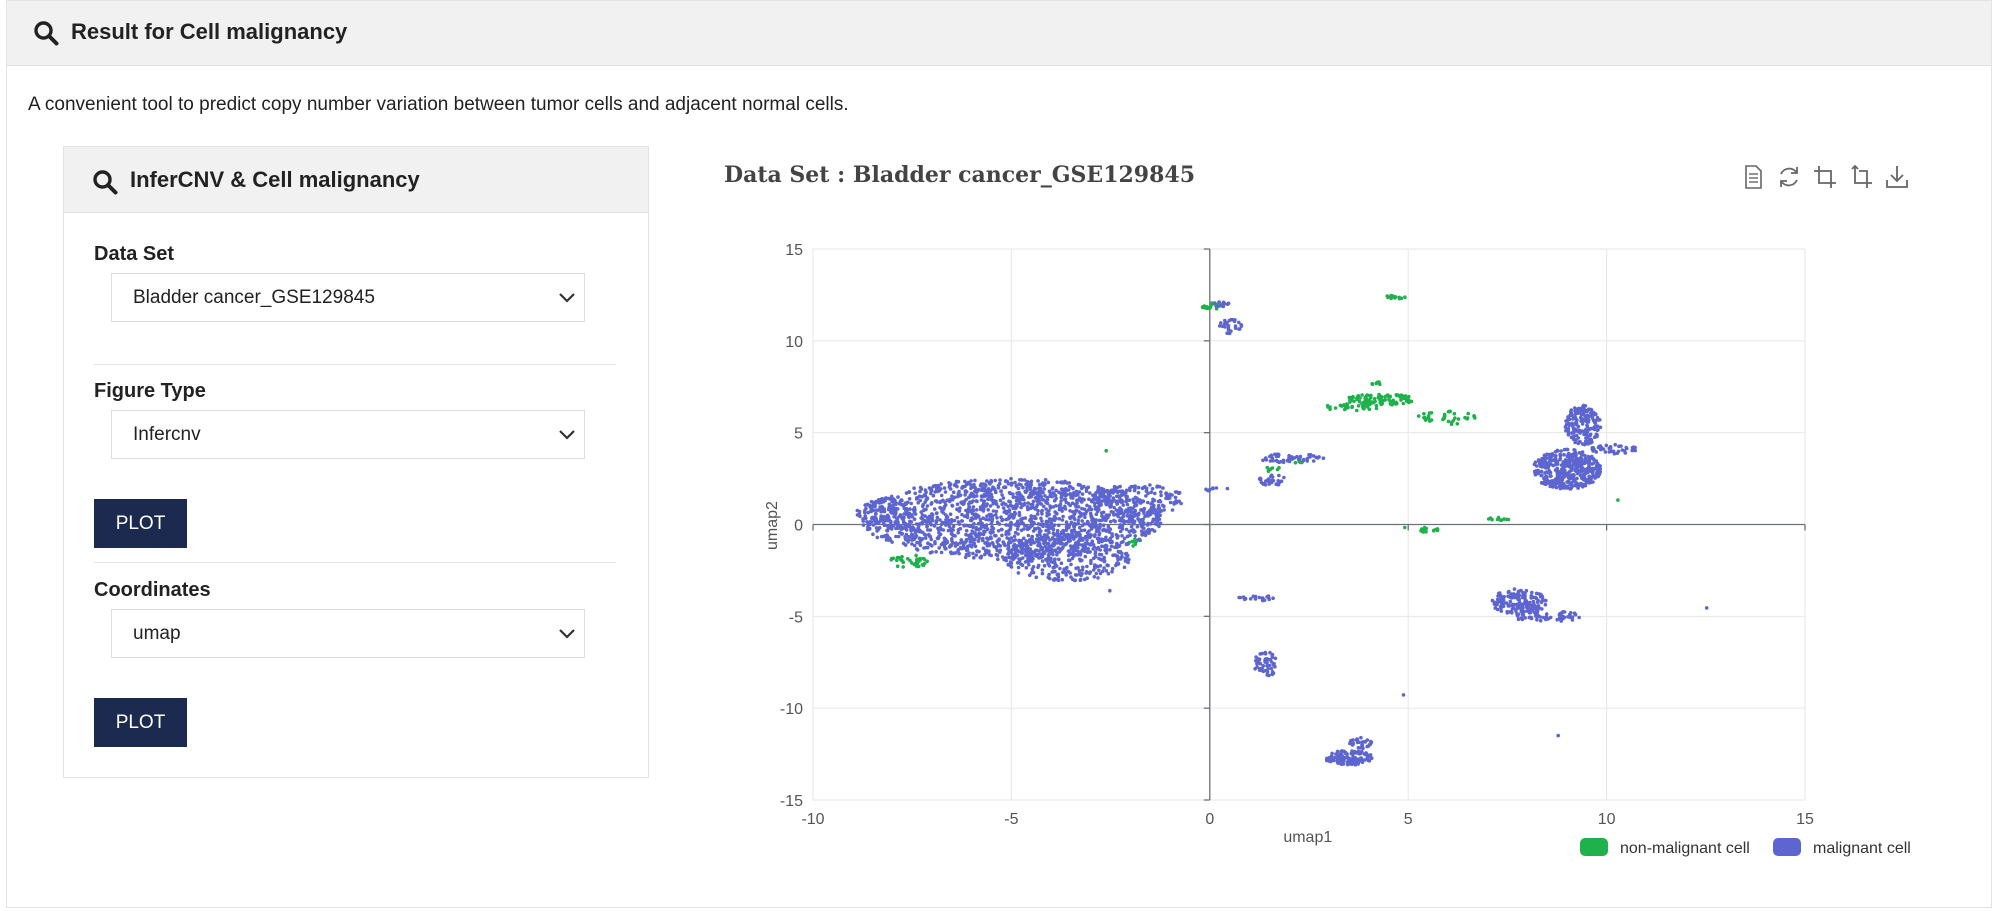 The height and width of the screenshot is (911, 2000). What do you see at coordinates (348, 297) in the screenshot?
I see `dataset-select: Bladder cancer_GSE129845` at bounding box center [348, 297].